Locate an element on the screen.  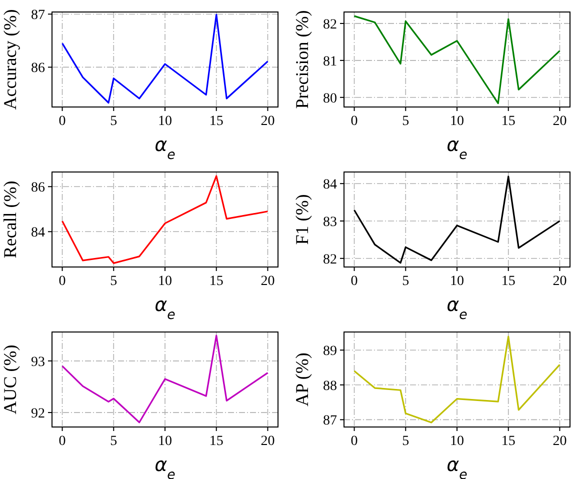
y-tick-label: 83 is located at coordinates (330, 222).